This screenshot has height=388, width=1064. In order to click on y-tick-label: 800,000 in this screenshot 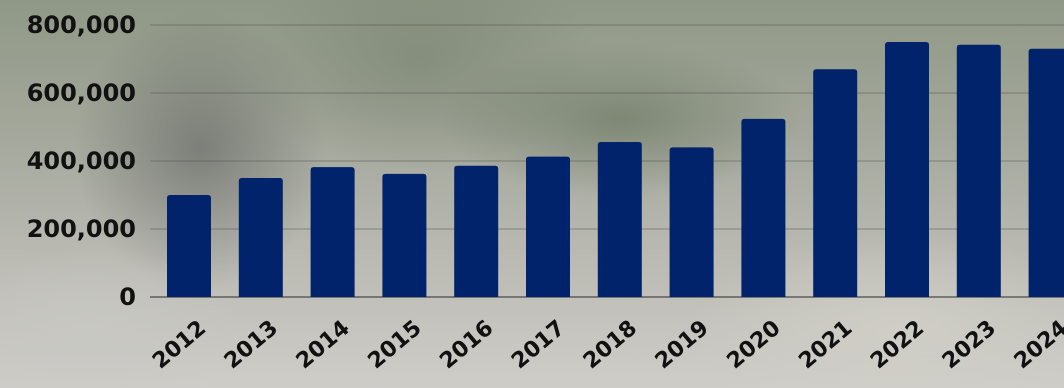, I will do `click(81, 25)`.